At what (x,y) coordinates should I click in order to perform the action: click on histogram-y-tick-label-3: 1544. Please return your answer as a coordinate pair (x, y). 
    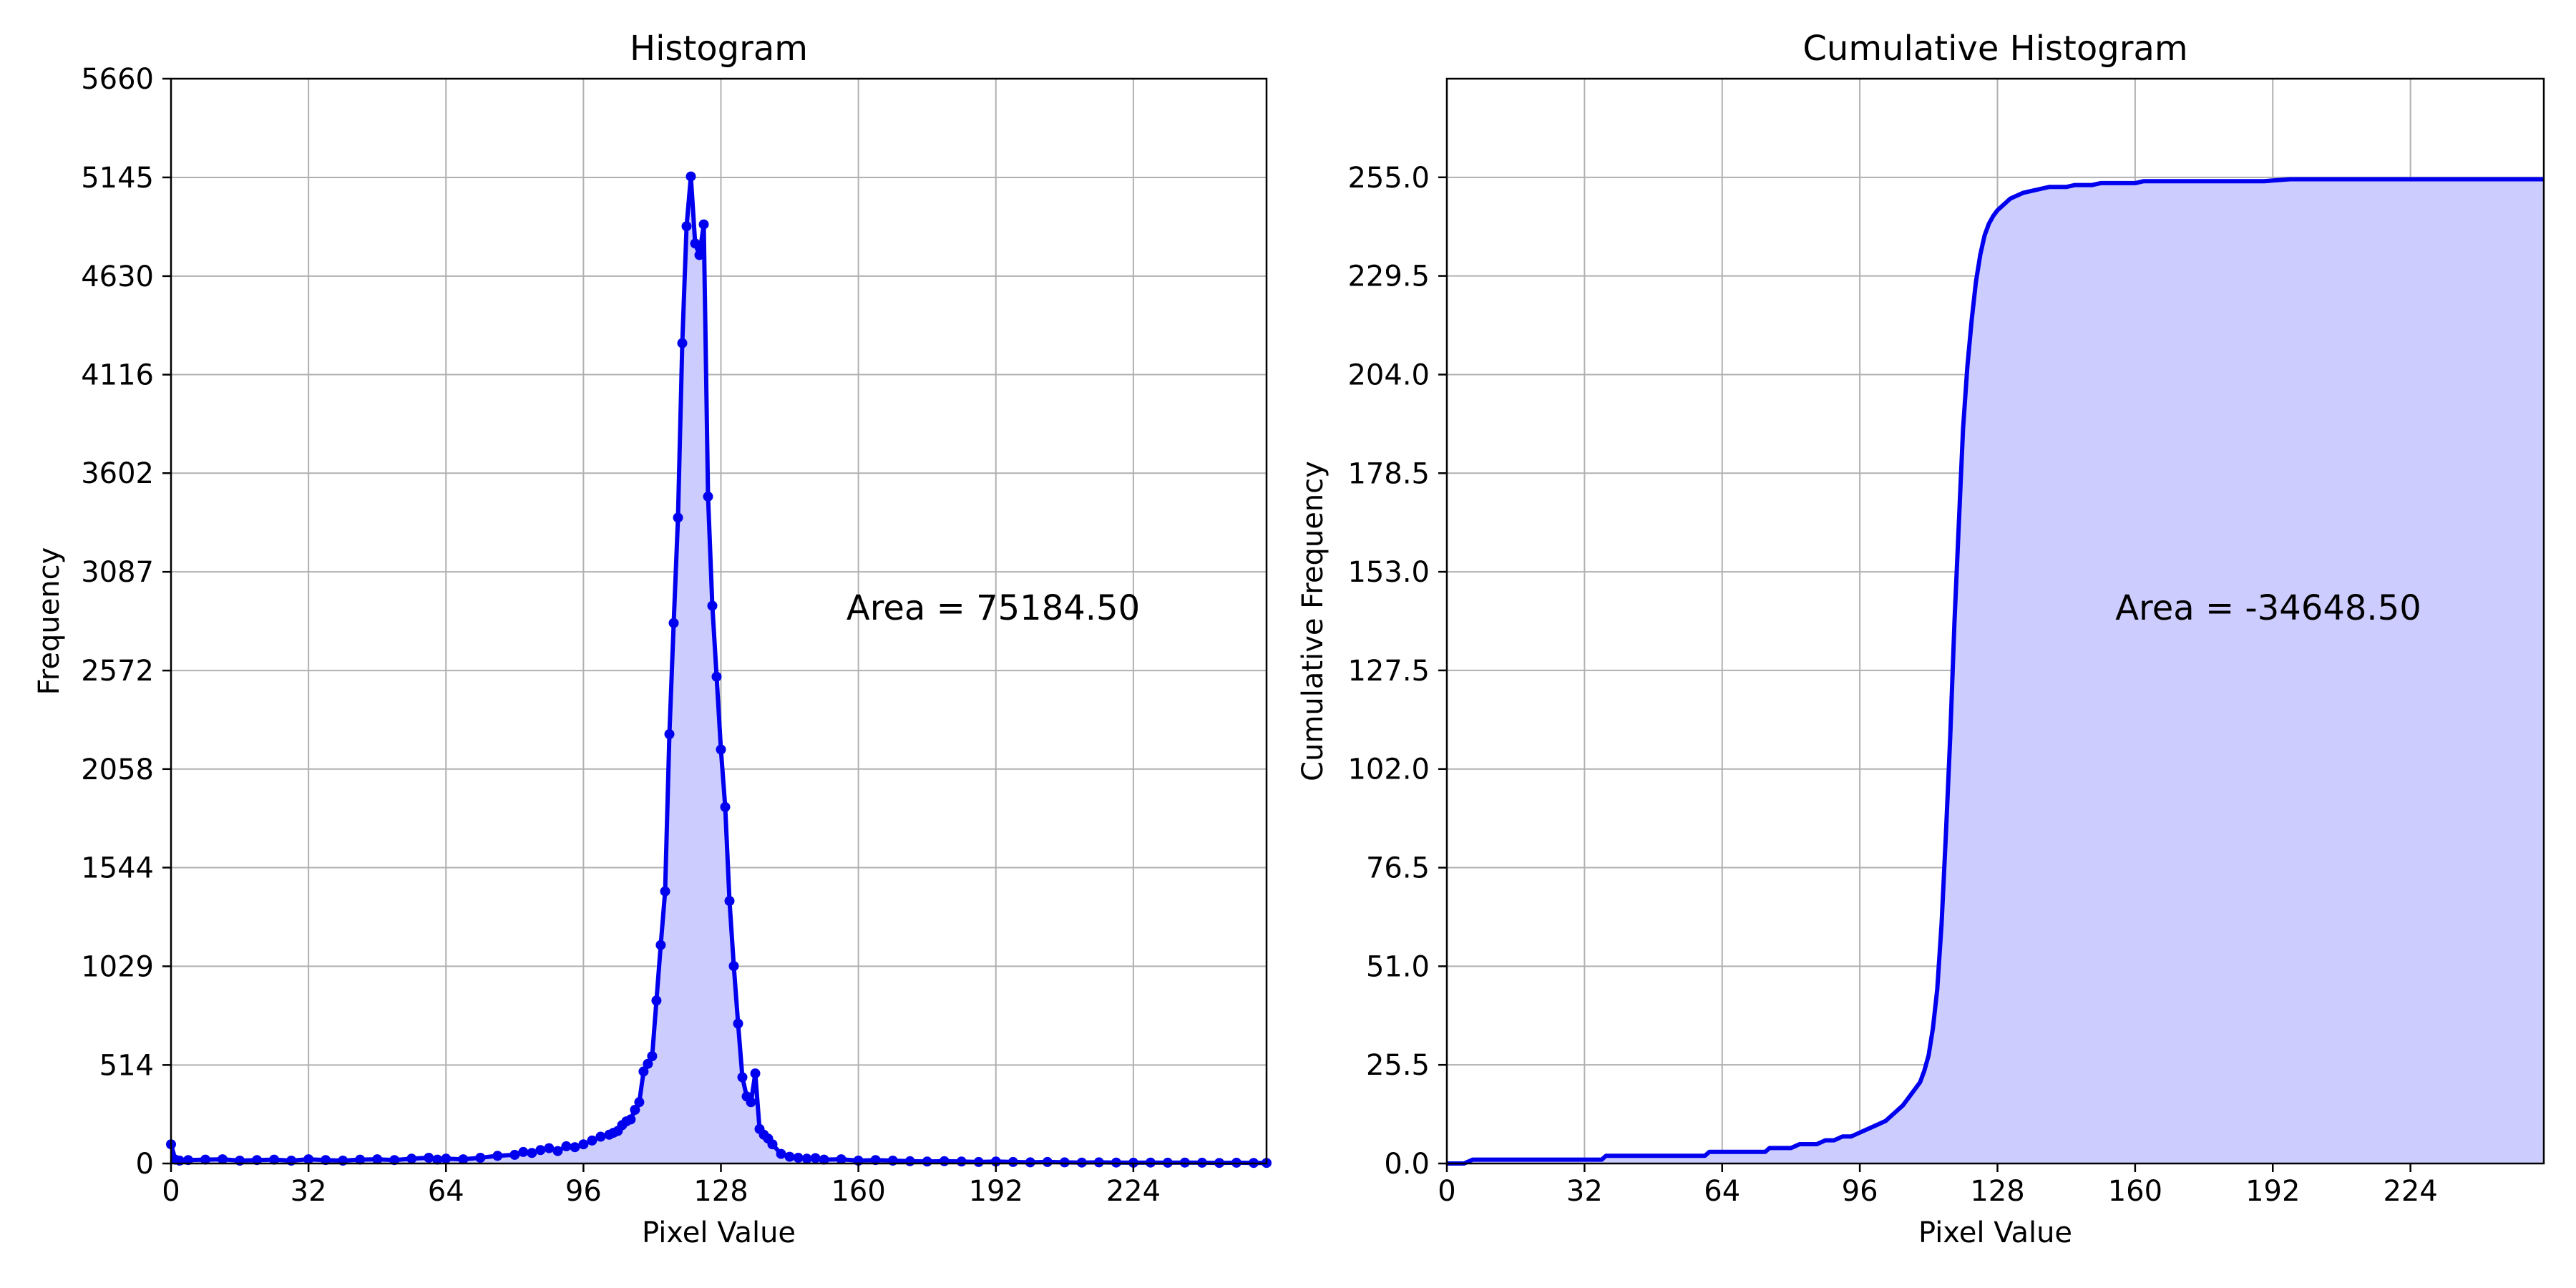
    Looking at the image, I should click on (117, 868).